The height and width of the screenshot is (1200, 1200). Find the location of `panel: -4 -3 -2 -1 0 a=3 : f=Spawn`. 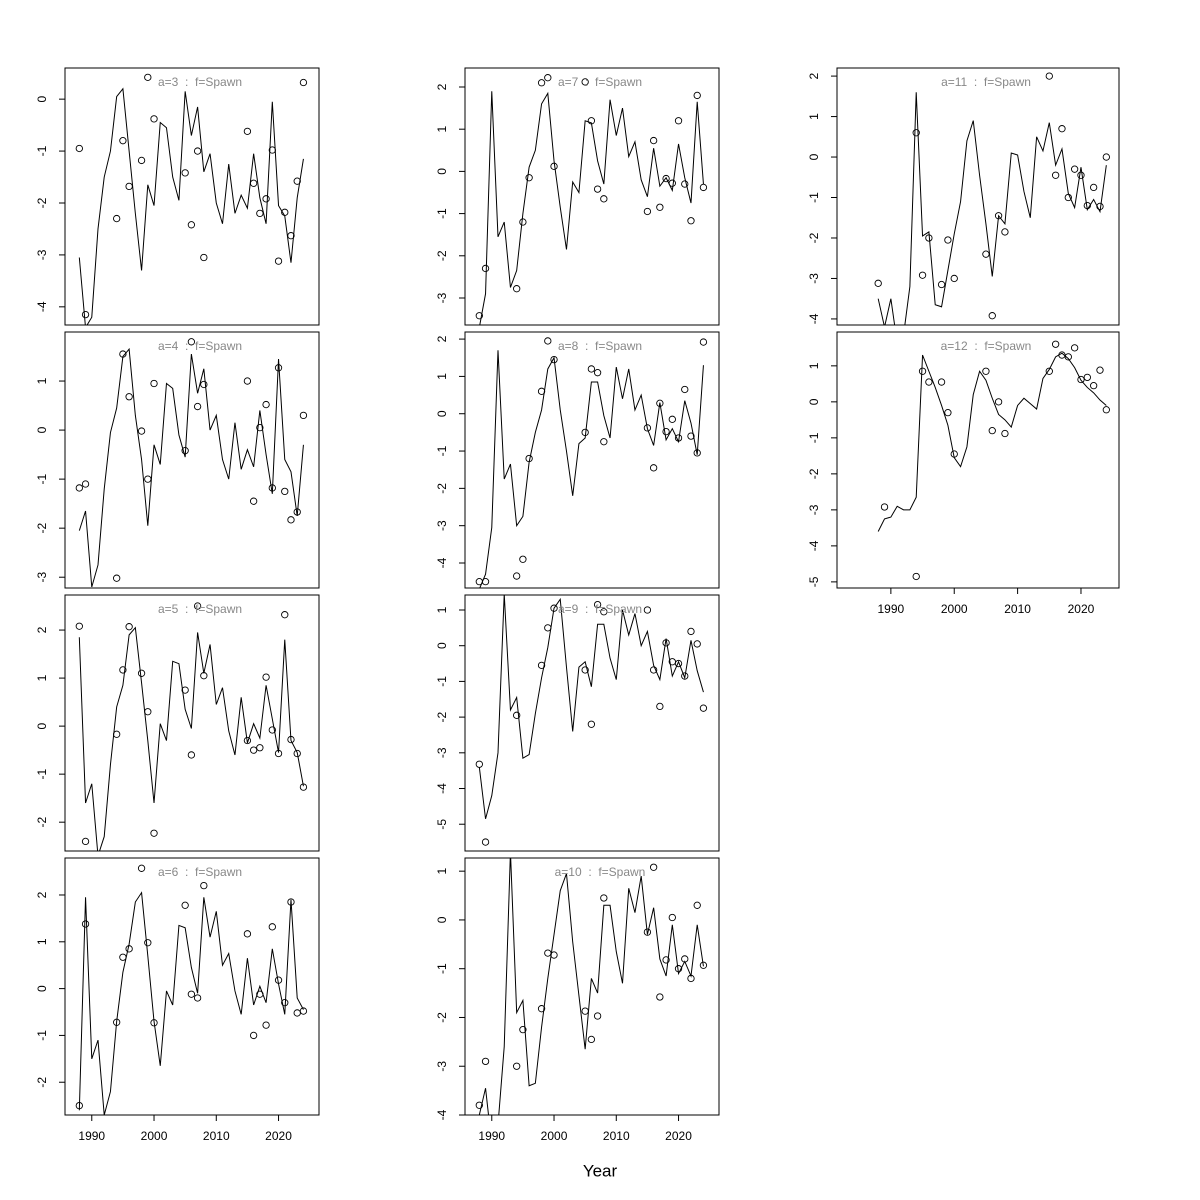

panel: -4 -3 -2 -1 0 a=3 : f=Spawn is located at coordinates (177, 196).